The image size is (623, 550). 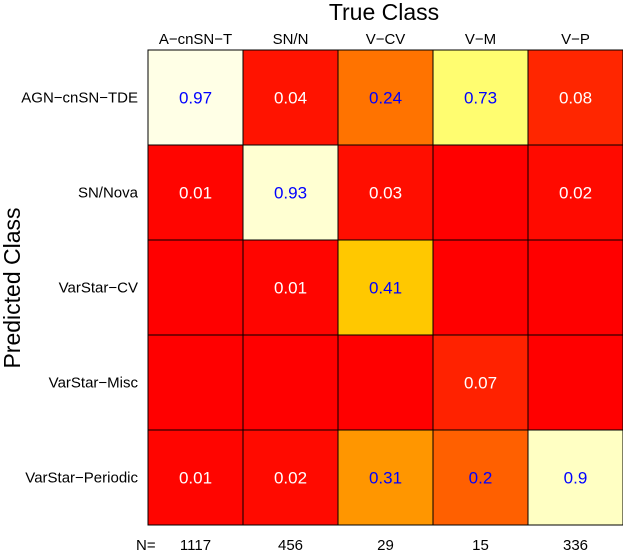 I want to click on y-tick-label: VarStar−Periodic, so click(x=81, y=478).